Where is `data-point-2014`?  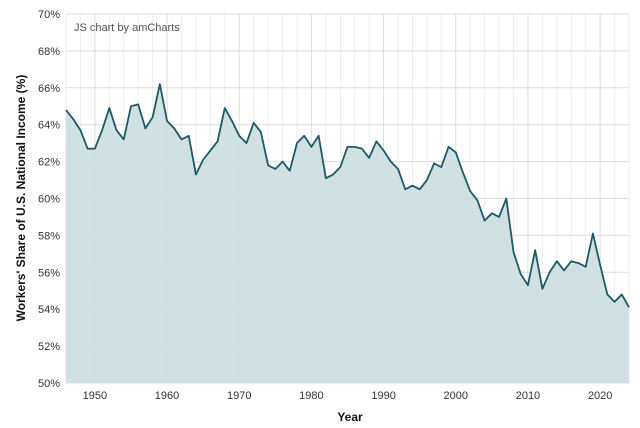
data-point-2014 is located at coordinates (556, 261).